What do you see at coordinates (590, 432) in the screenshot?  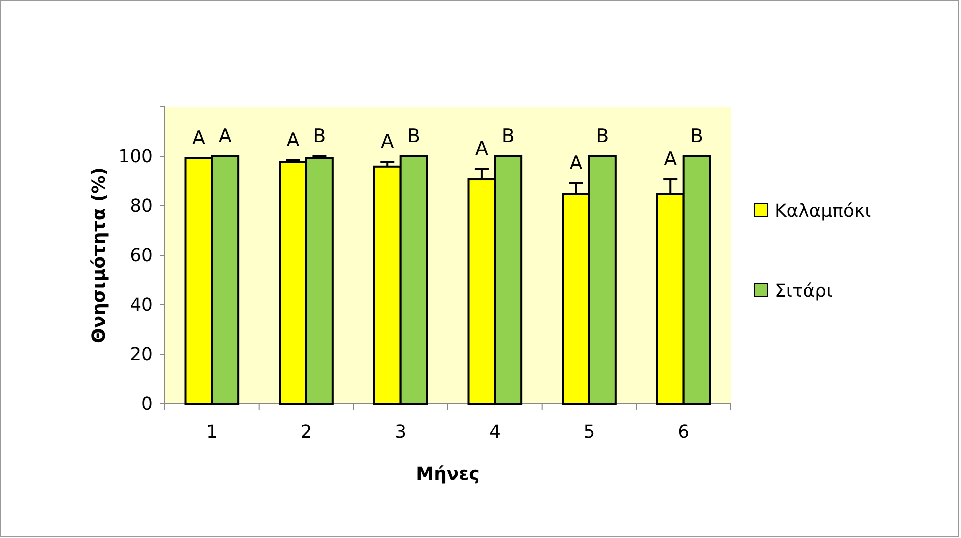 I see `x-tick-label: 5` at bounding box center [590, 432].